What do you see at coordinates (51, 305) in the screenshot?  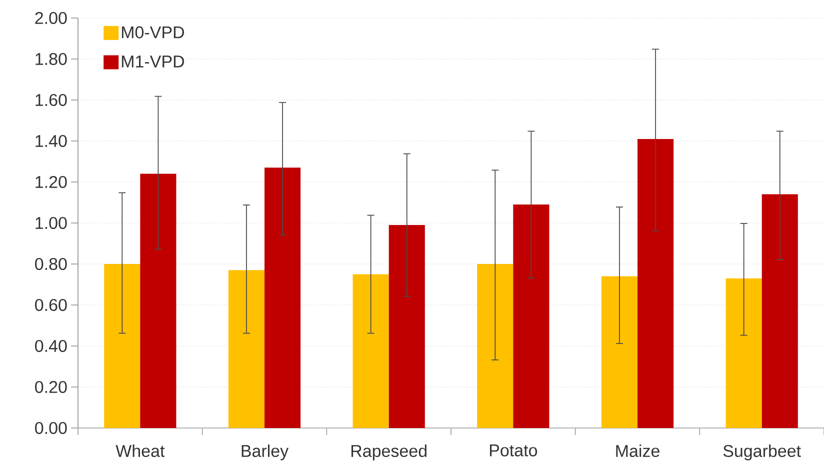 I see `y-tick-label: 0.60` at bounding box center [51, 305].